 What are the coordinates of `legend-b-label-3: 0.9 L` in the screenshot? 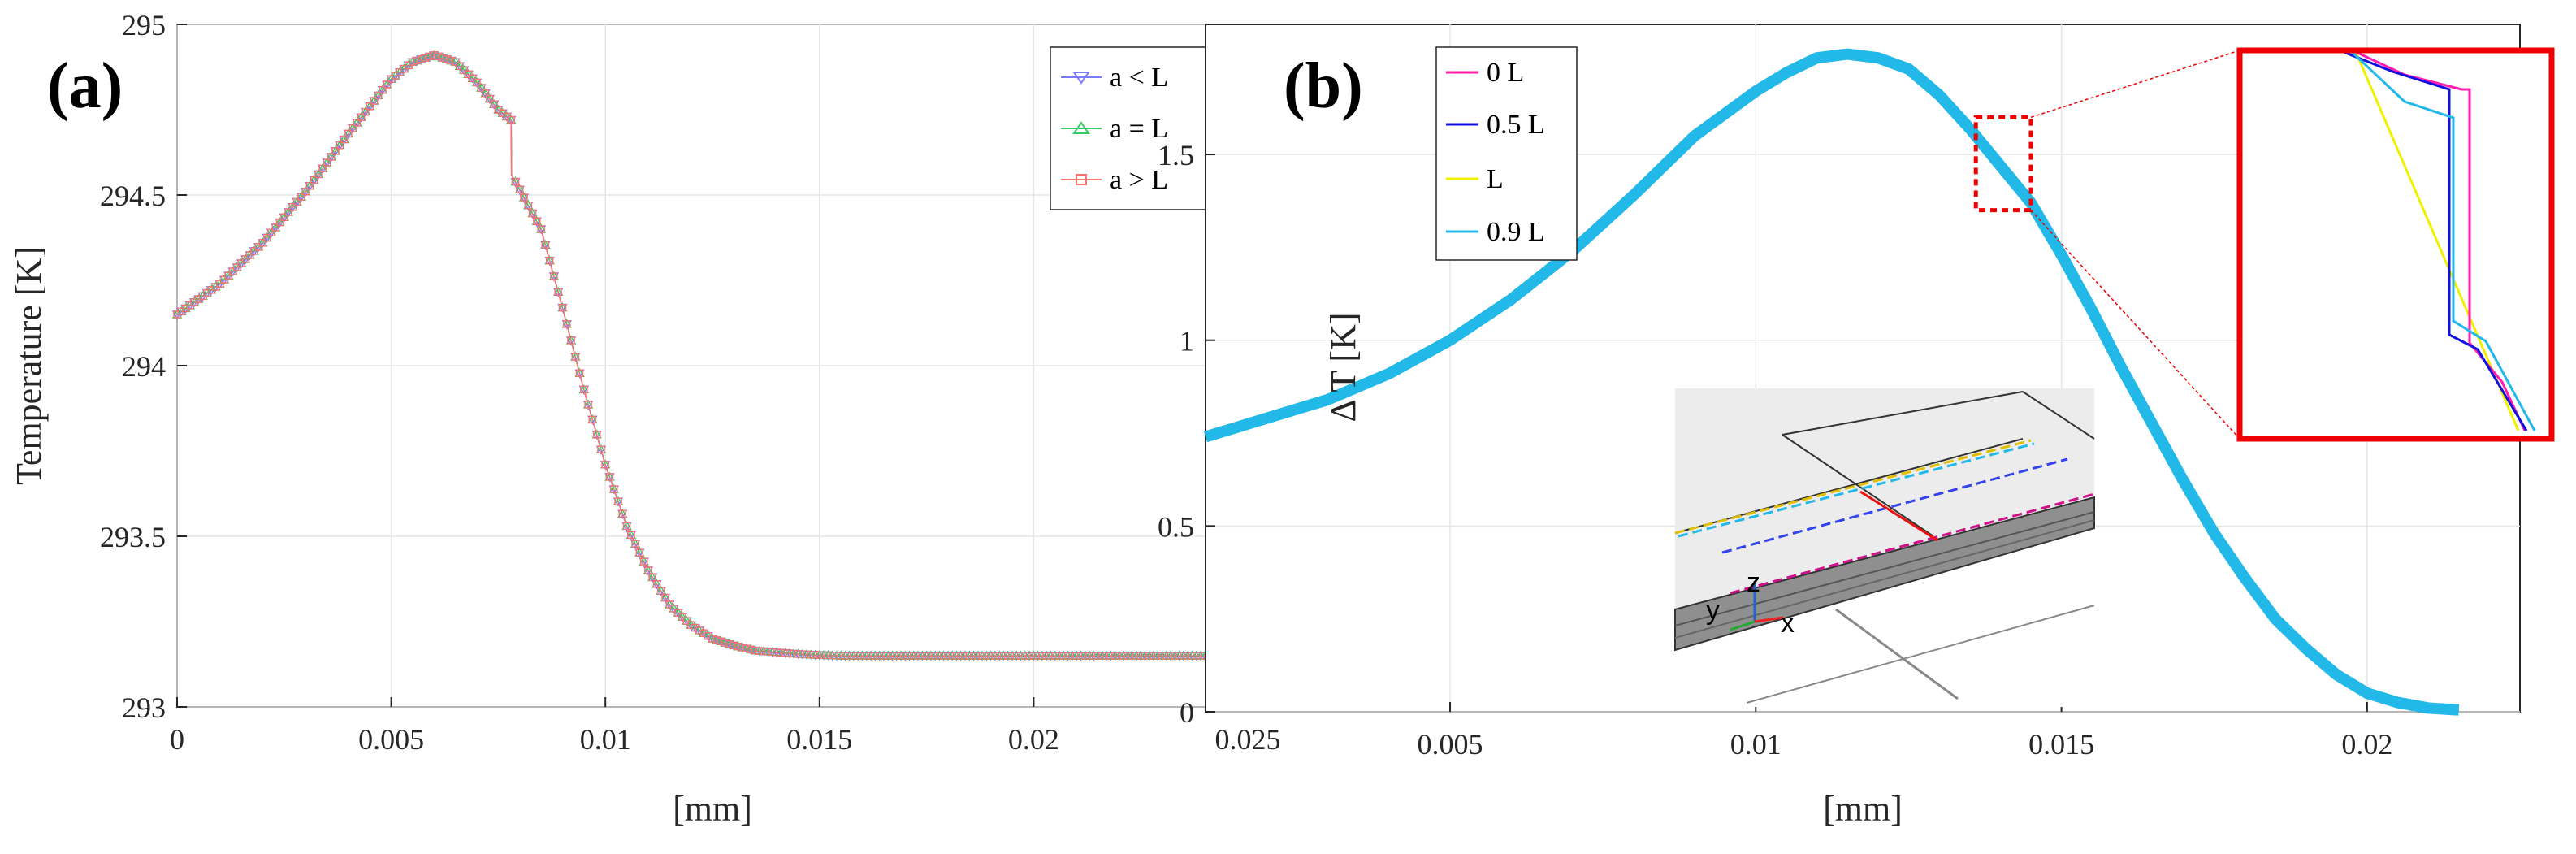 It's located at (1516, 232).